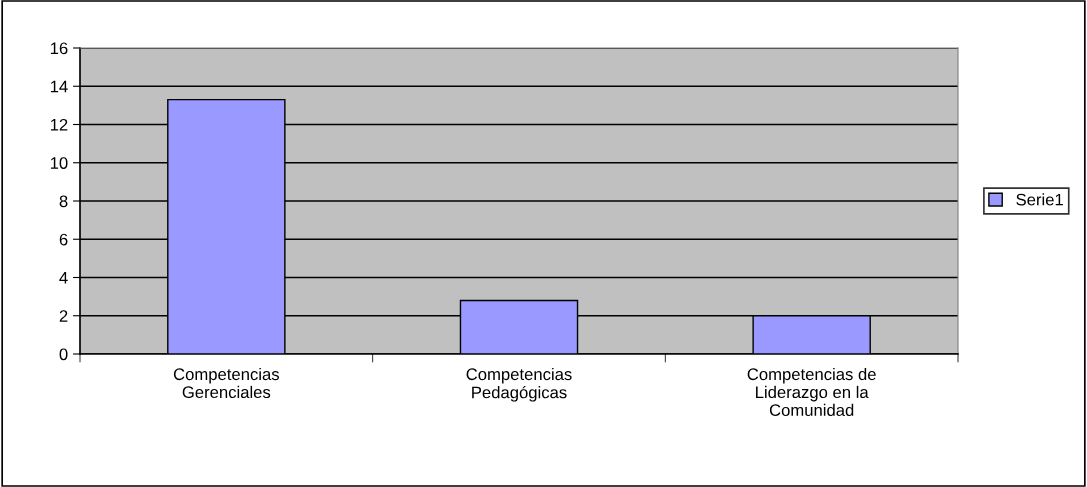  Describe the element at coordinates (1039, 199) in the screenshot. I see `legend-label: Serie1` at that location.